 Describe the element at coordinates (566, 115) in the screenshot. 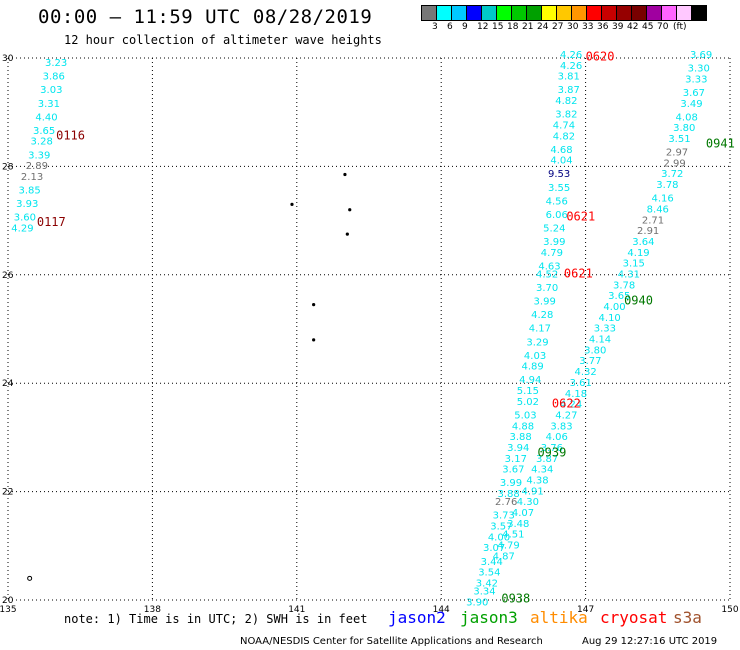

I see `wave-height-value: 3.82` at that location.